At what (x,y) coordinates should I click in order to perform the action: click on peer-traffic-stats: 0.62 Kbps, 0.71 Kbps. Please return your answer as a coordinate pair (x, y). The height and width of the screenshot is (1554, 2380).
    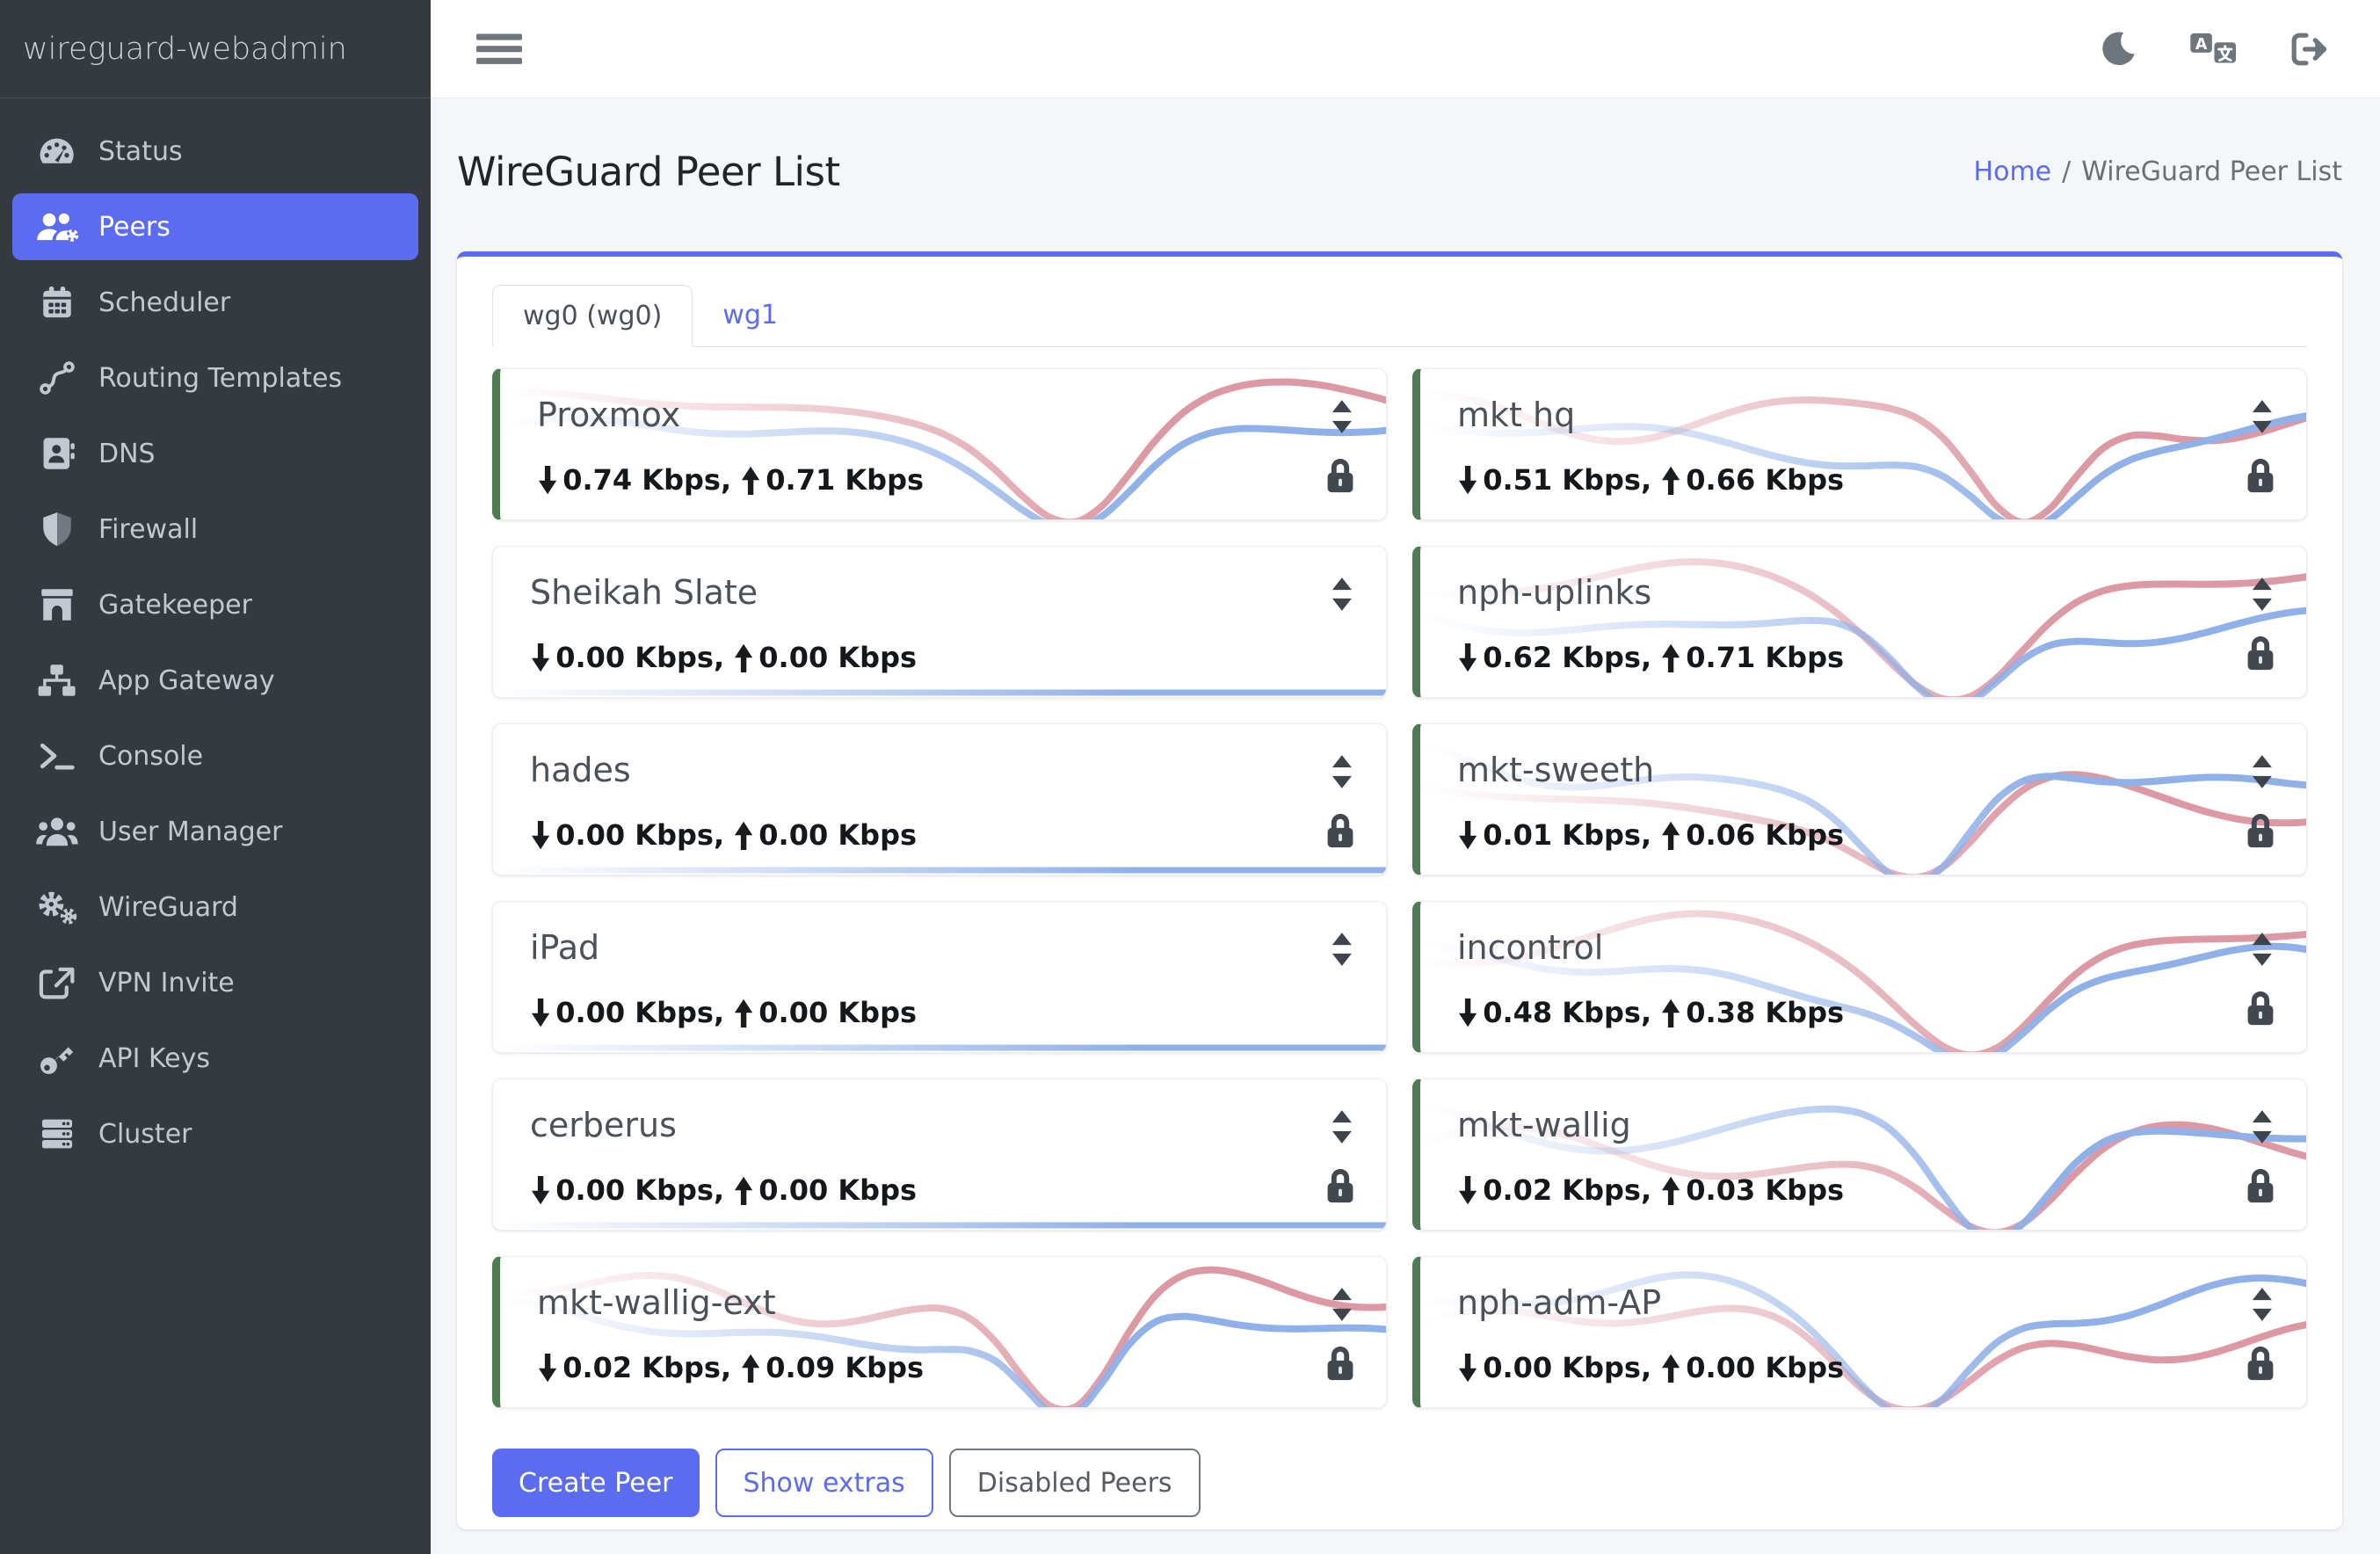
    Looking at the image, I should click on (1650, 657).